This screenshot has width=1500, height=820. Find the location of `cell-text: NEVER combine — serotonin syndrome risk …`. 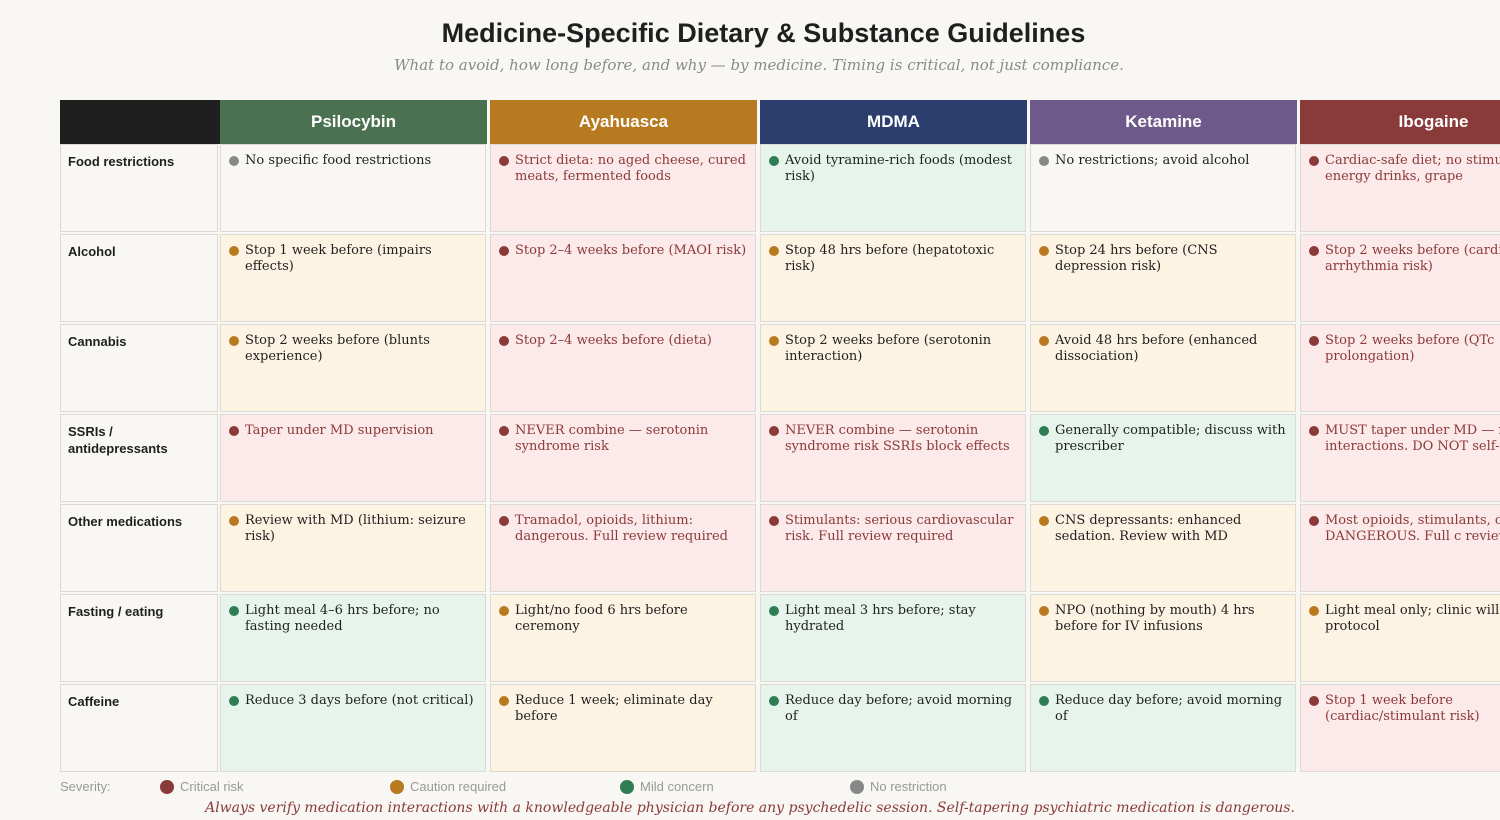

cell-text: NEVER combine — serotonin syndrome risk … is located at coordinates (897, 438).